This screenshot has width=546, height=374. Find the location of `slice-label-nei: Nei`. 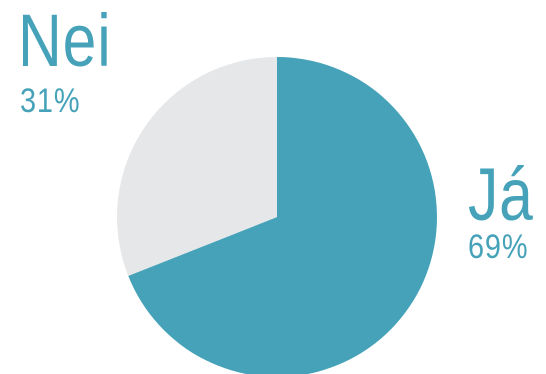

slice-label-nei: Nei is located at coordinates (65, 41).